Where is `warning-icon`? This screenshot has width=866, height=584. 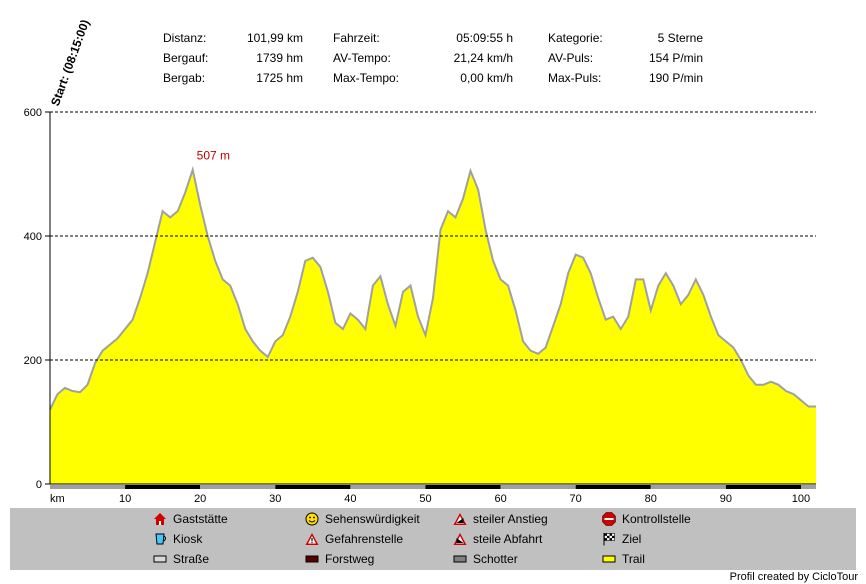 warning-icon is located at coordinates (312, 539).